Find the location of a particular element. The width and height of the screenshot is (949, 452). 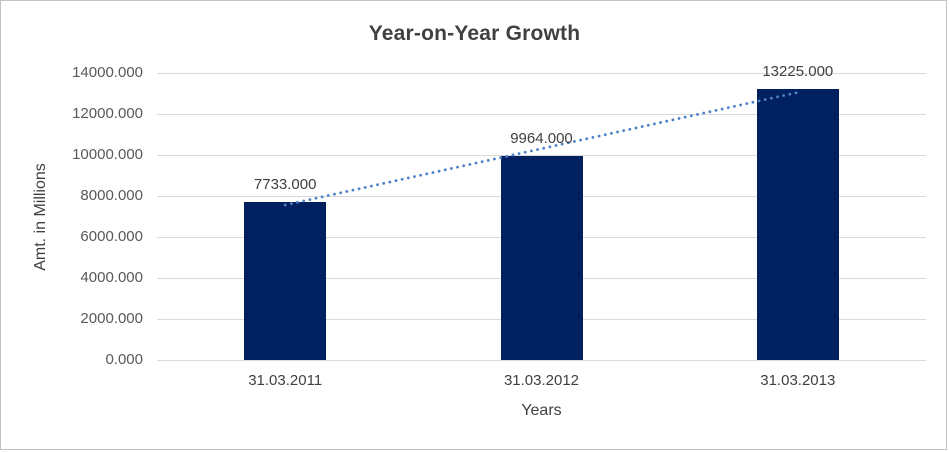

x-axis-title: Years is located at coordinates (541, 410).